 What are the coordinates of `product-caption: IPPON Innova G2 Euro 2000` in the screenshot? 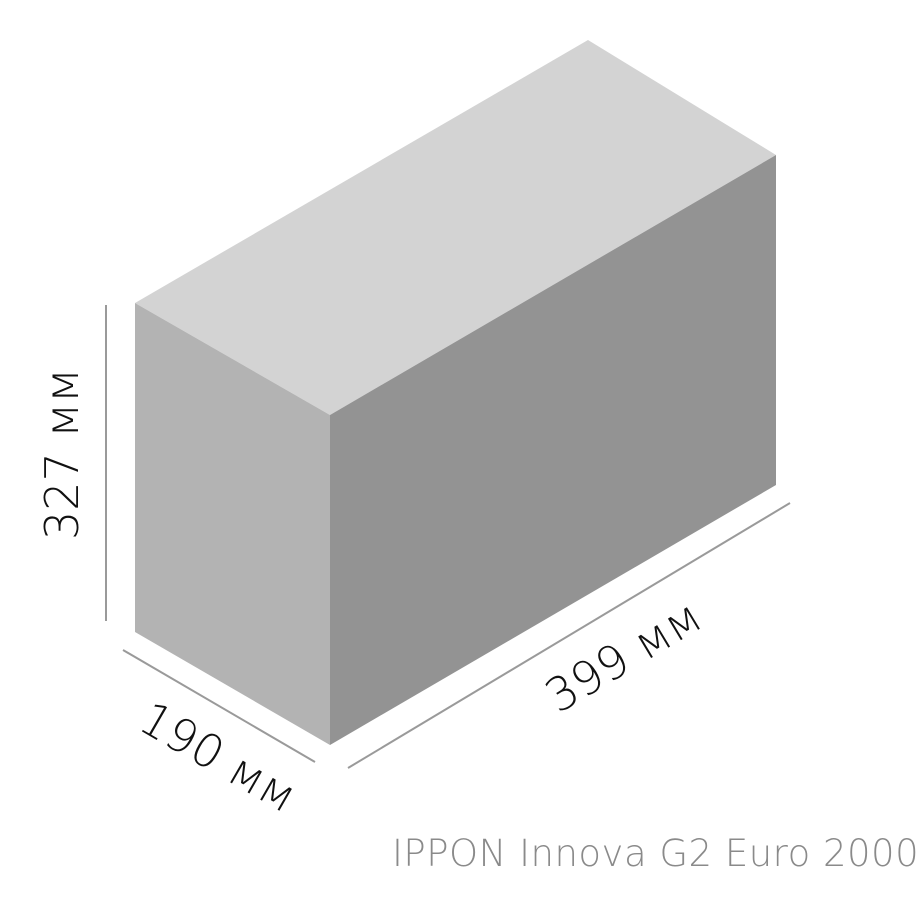 It's located at (654, 853).